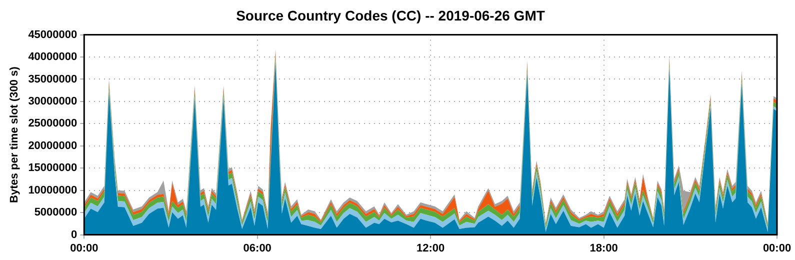 The width and height of the screenshot is (795, 260). Describe the element at coordinates (257, 248) in the screenshot. I see `x-tick-label: 06:00` at that location.